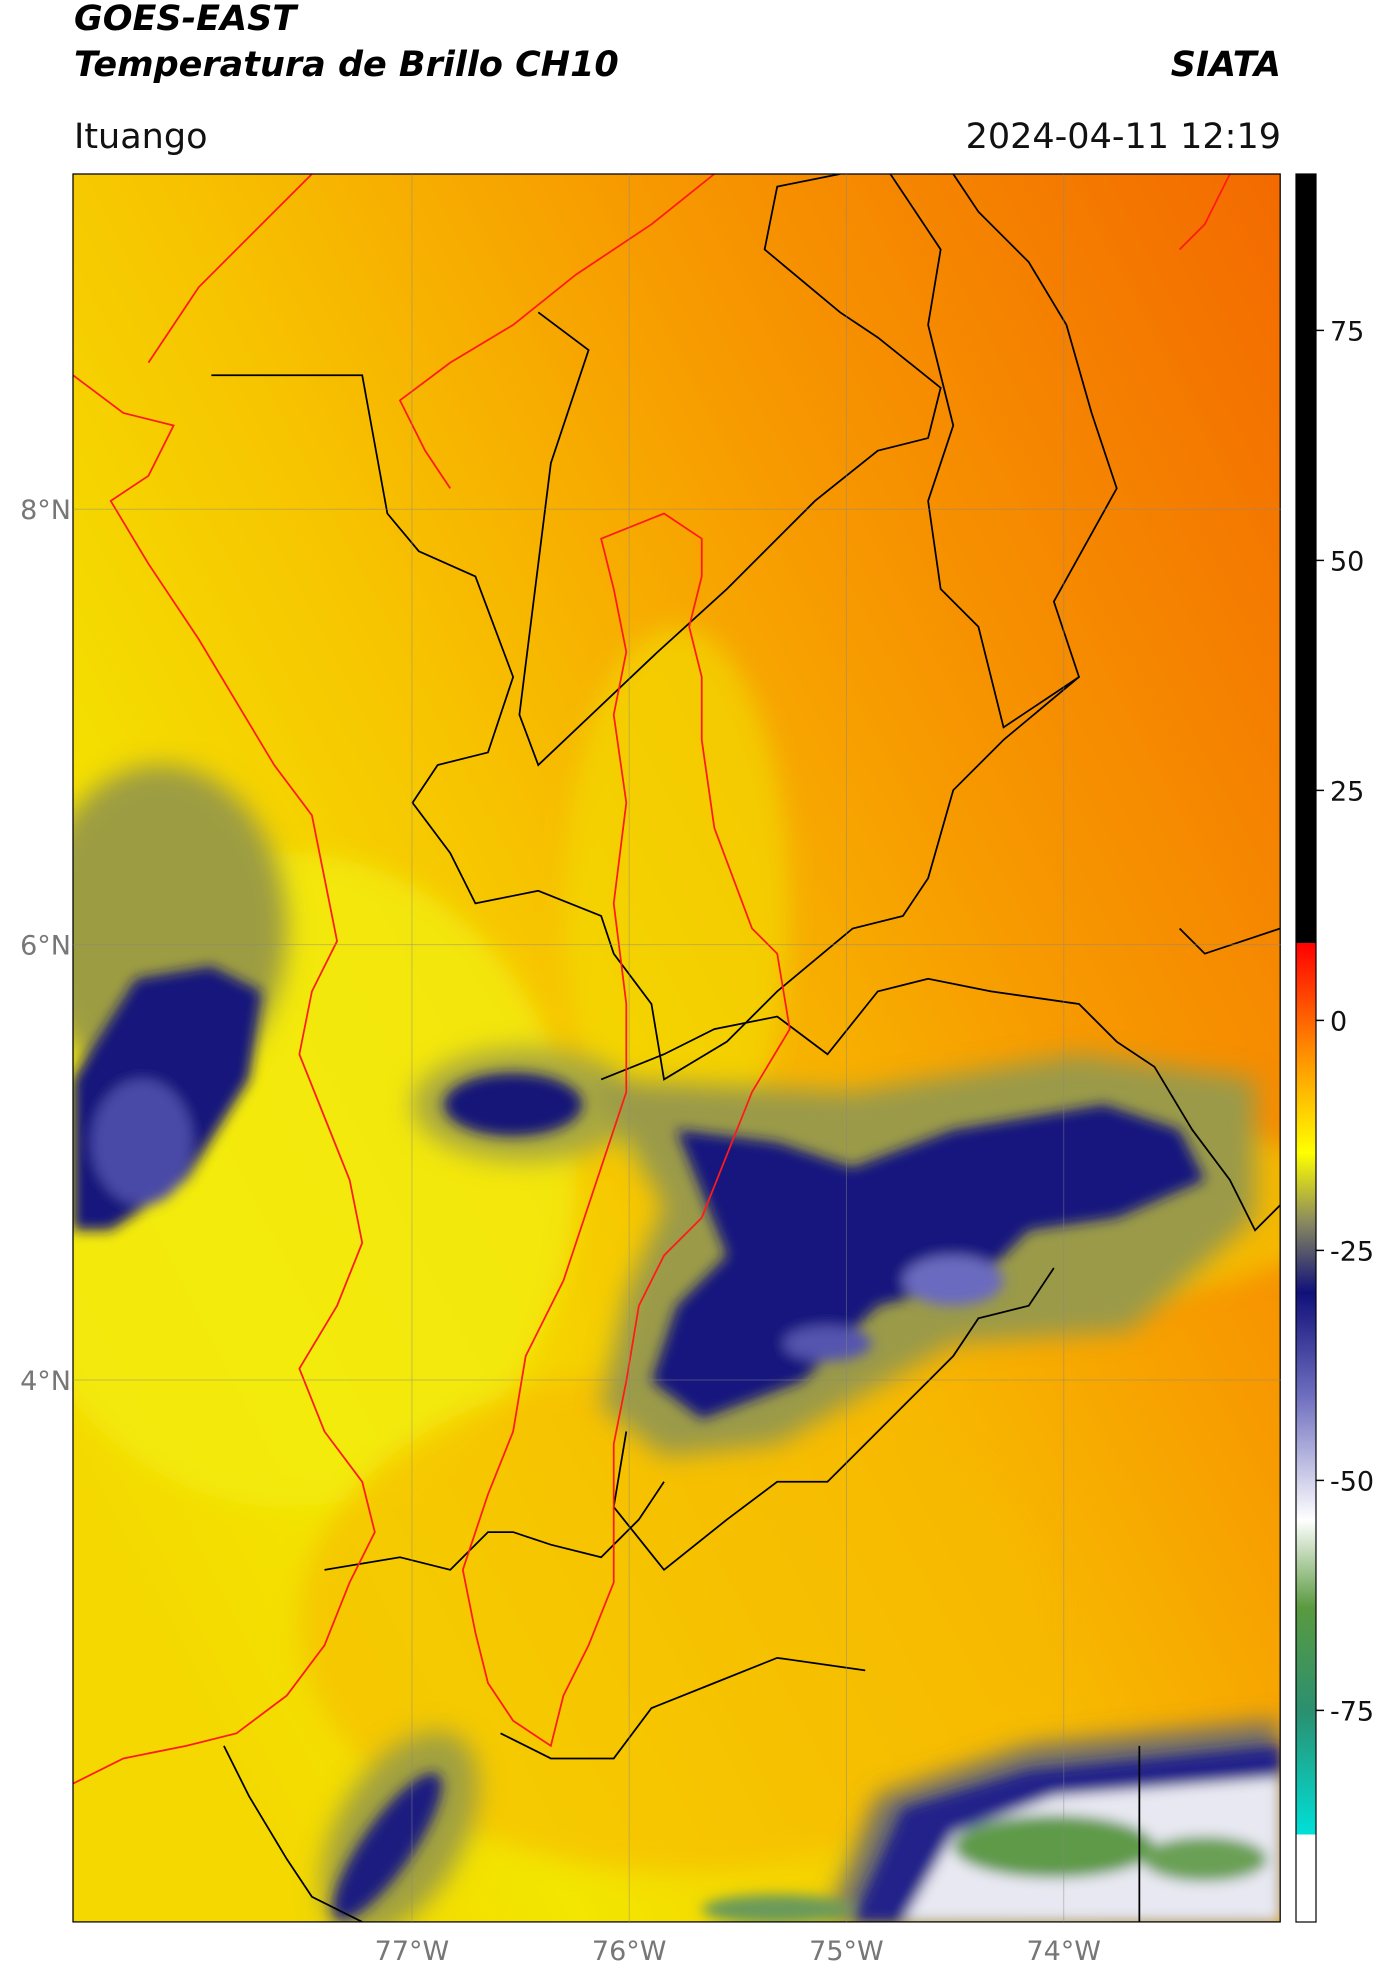 The image size is (1384, 1981). Describe the element at coordinates (45, 946) in the screenshot. I see `y-tick-label: 6°N` at that location.